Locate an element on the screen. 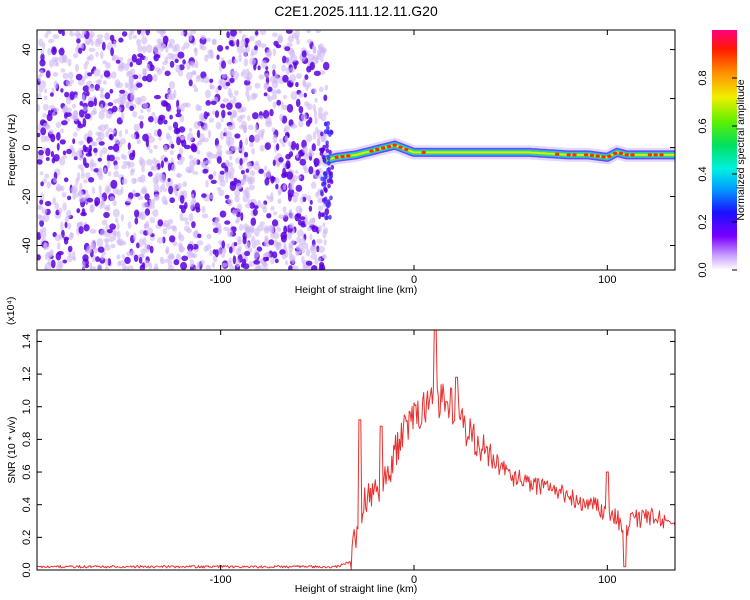  colorbar-tick-label: 0.2 is located at coordinates (703, 221).